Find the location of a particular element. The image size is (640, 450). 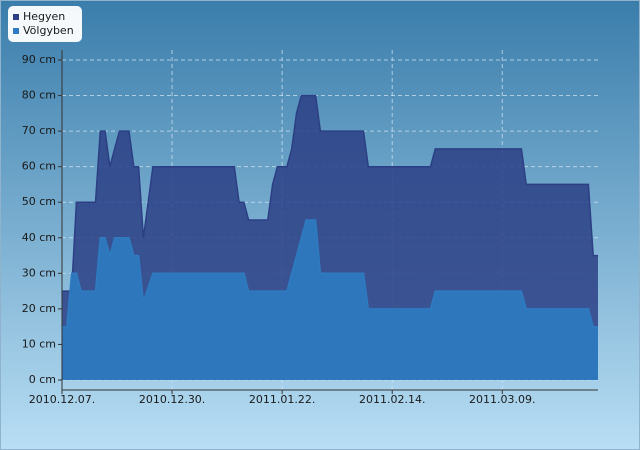

legend-label: Völgyben is located at coordinates (48, 30).